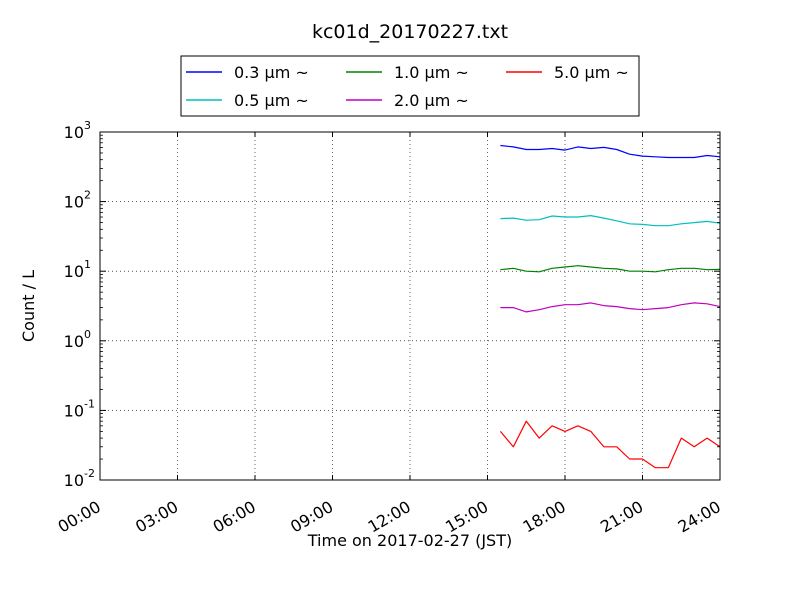 Image resolution: width=800 pixels, height=600 pixels. What do you see at coordinates (431, 72) in the screenshot?
I see `legend-label-2: 1.0 μm ~` at bounding box center [431, 72].